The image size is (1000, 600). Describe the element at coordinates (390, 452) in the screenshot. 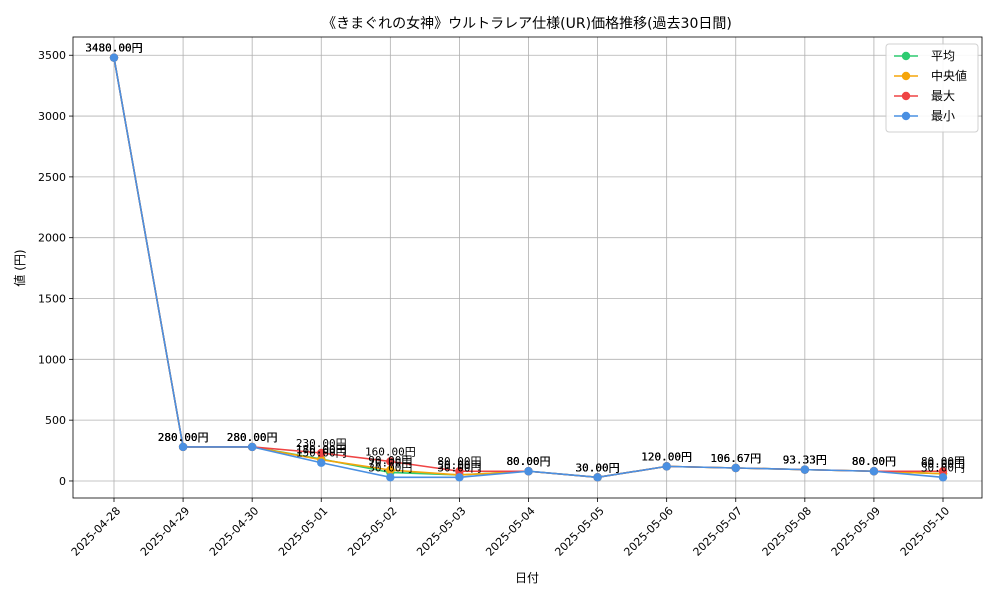

I see `data-label: 160.00円` at that location.